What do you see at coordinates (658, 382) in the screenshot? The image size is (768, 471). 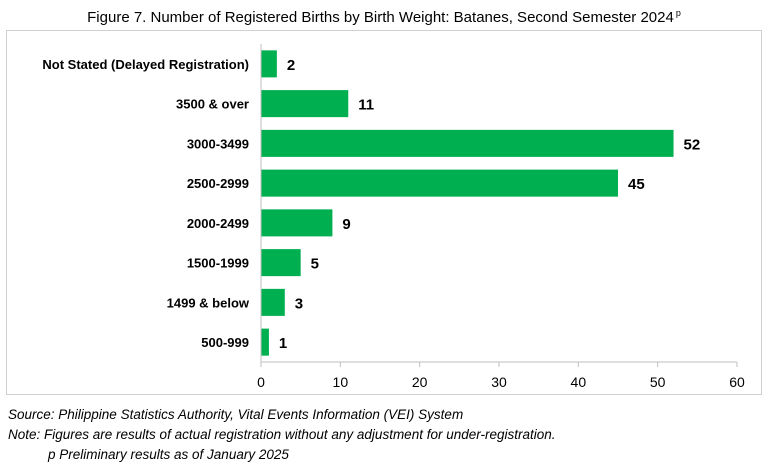 I see `x-tick-label-5: 50` at bounding box center [658, 382].